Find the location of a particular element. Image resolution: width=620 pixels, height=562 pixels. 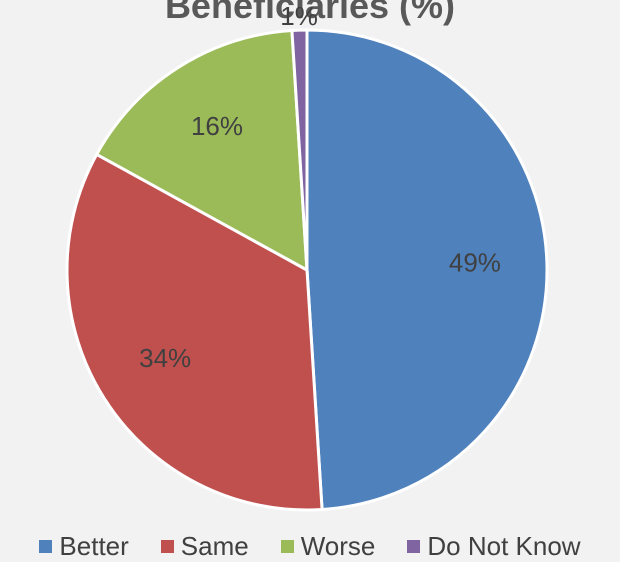

legend-item-better: Better is located at coordinates (84, 546).